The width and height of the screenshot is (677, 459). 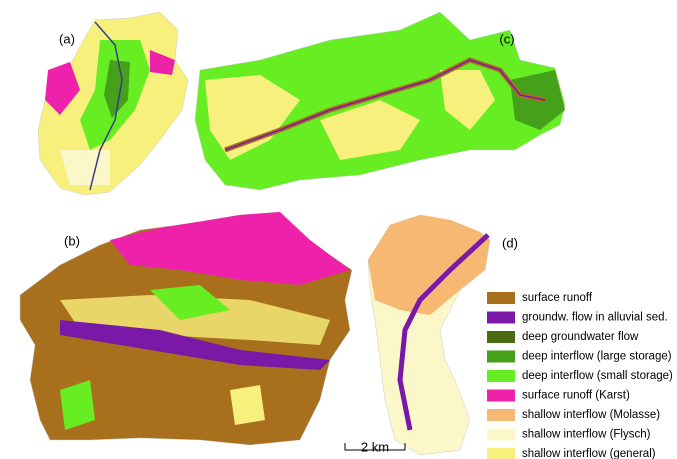 I want to click on legend-label: groundw. flow in alluvial sed., so click(x=595, y=318).